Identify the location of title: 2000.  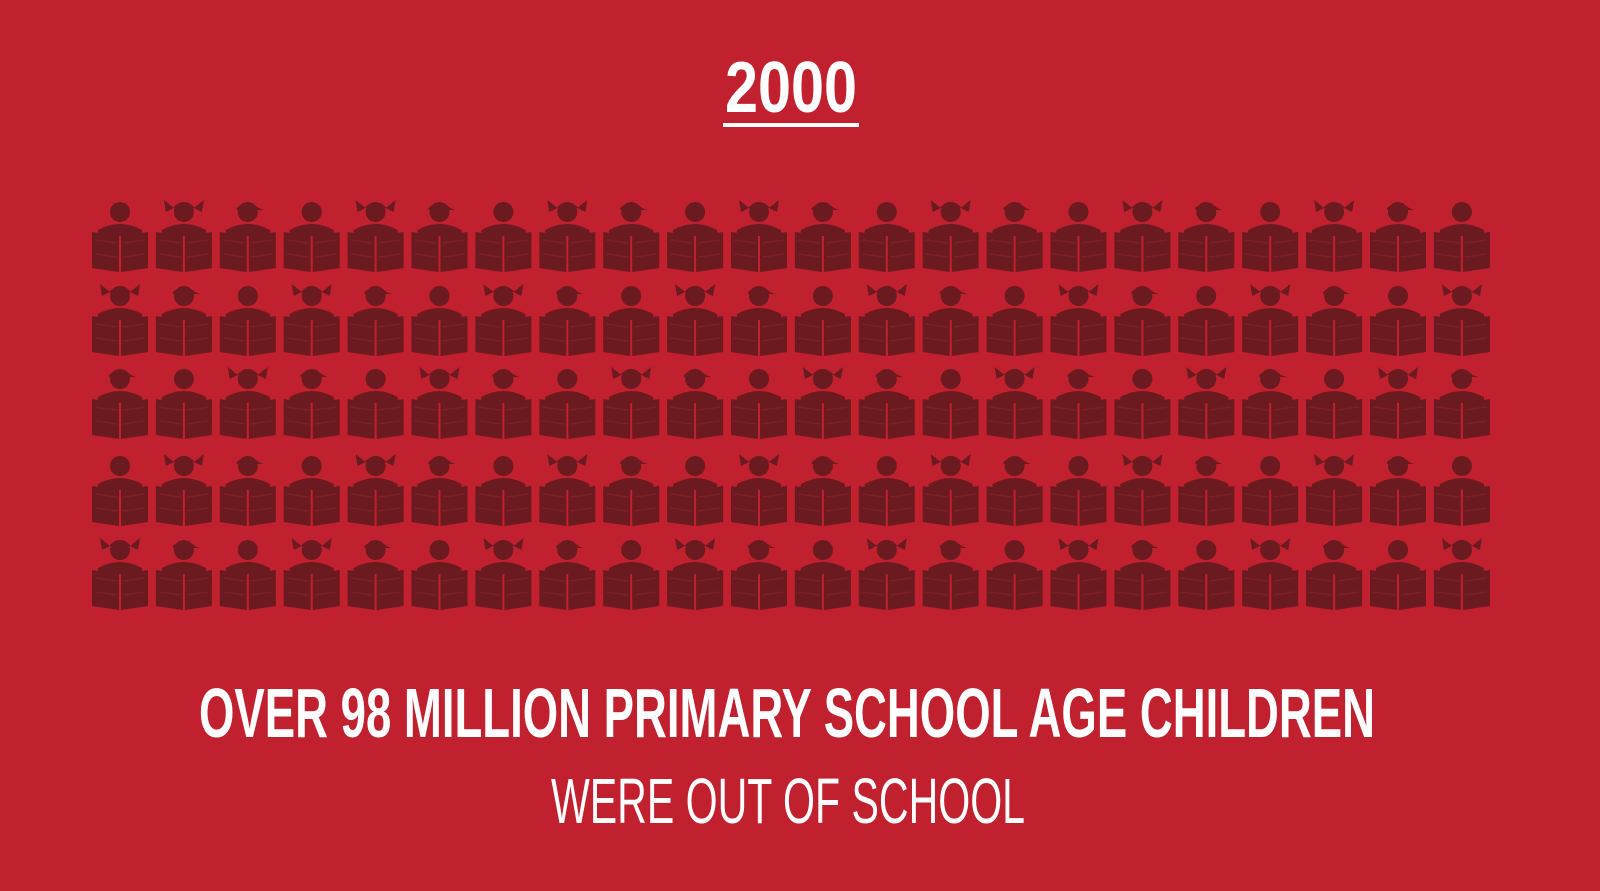
(791, 88).